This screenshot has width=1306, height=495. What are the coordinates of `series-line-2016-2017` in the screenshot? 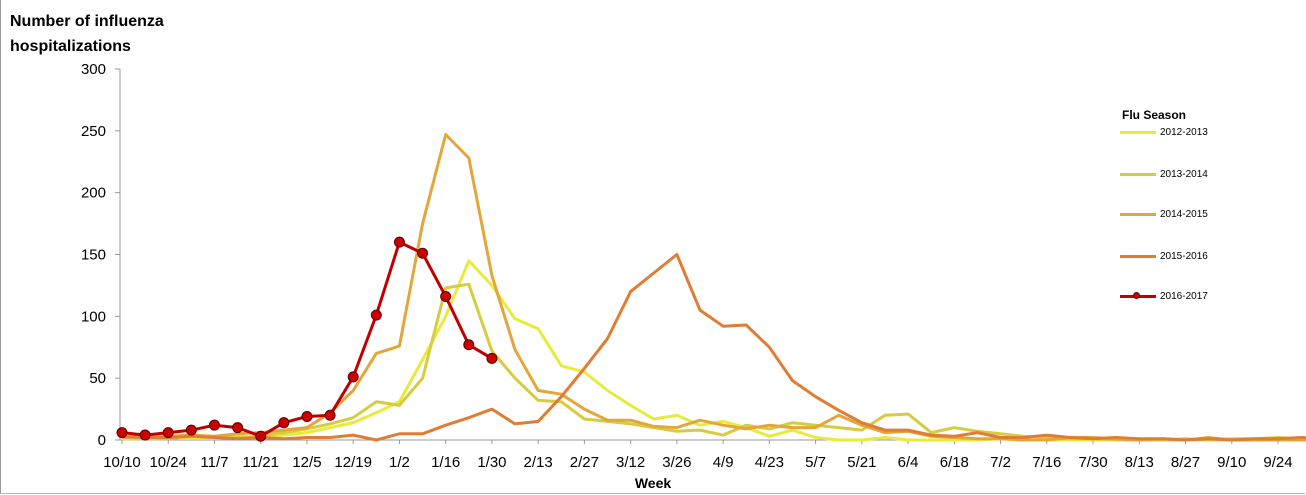 It's located at (307, 339).